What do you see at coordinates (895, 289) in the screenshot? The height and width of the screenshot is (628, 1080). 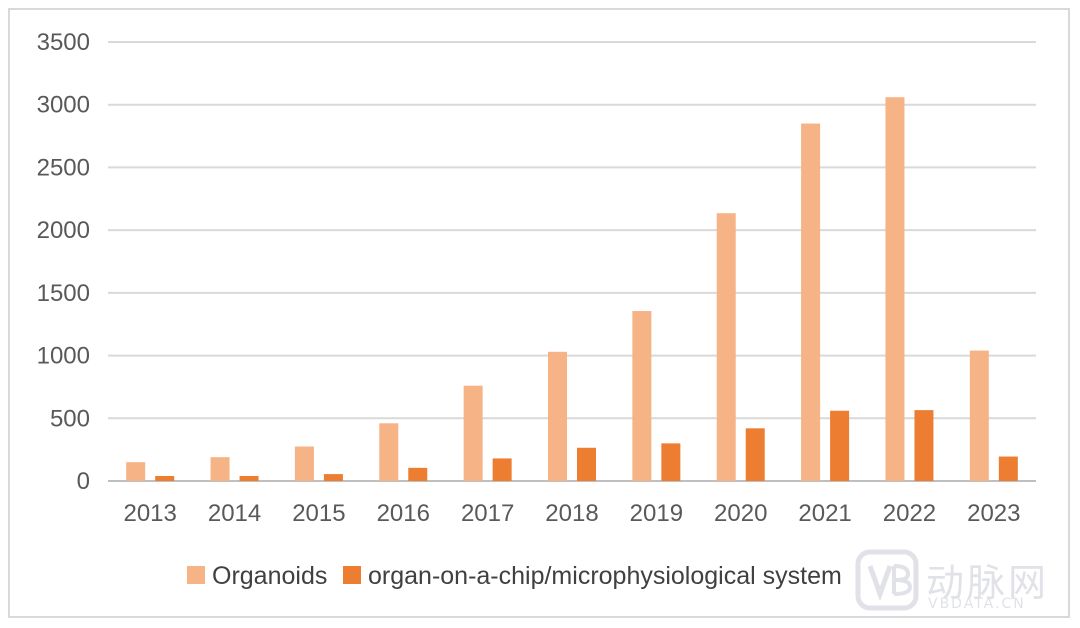 I see `bar-organoids-2022` at bounding box center [895, 289].